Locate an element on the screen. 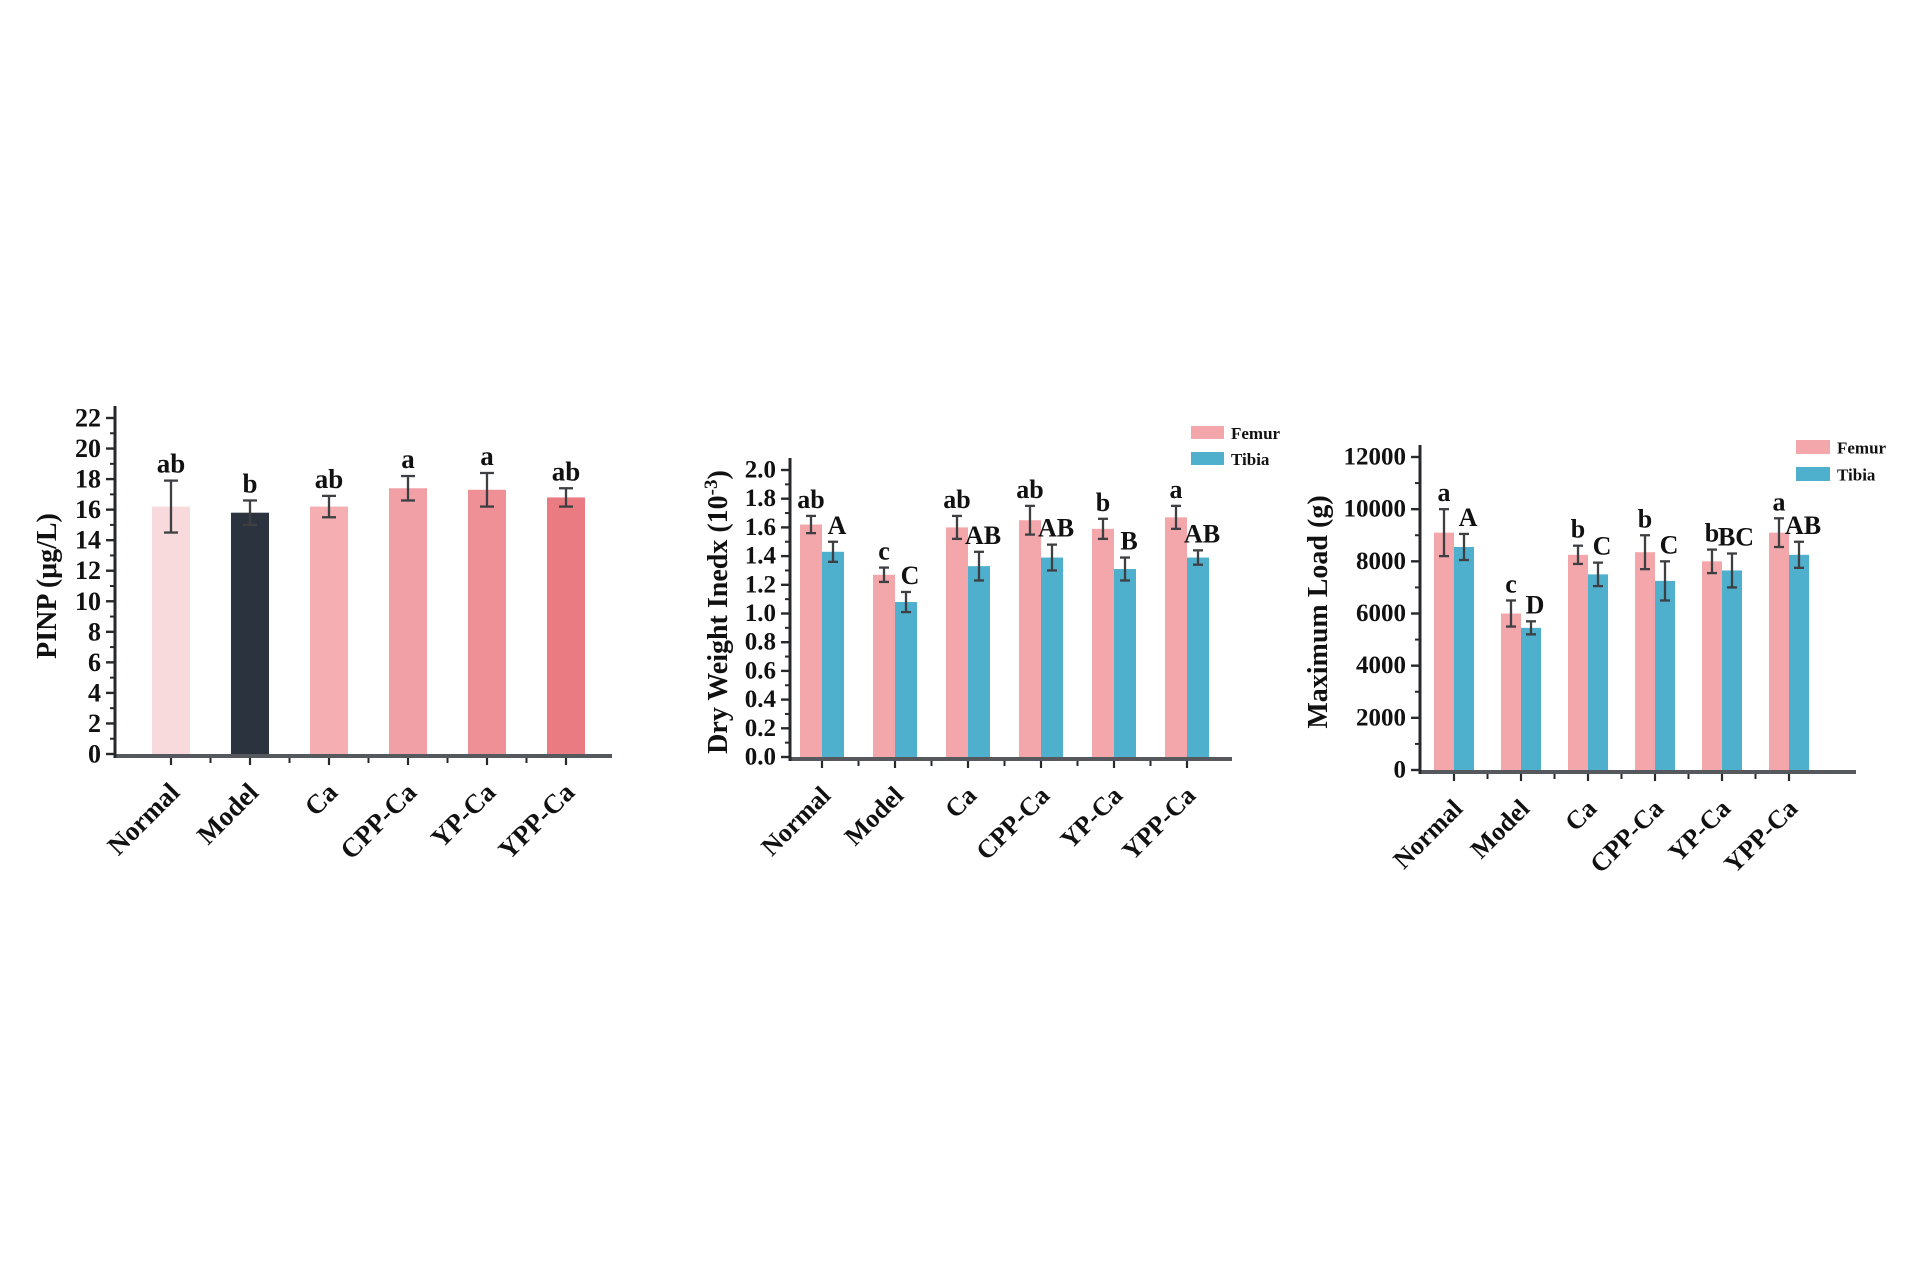 The image size is (1920, 1280). significance-label: A is located at coordinates (1468, 517).